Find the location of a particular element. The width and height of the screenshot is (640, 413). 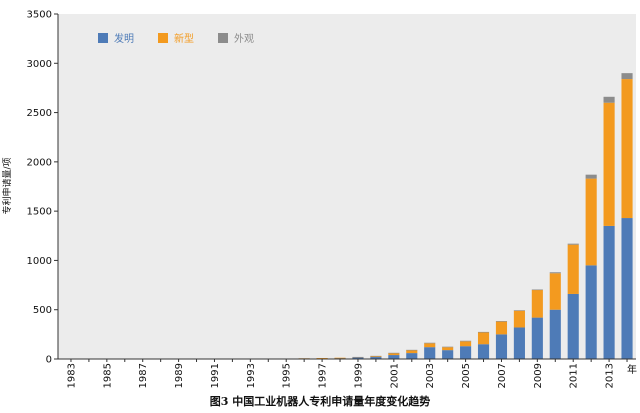

y-tick-label: 1500 is located at coordinates (39, 212).